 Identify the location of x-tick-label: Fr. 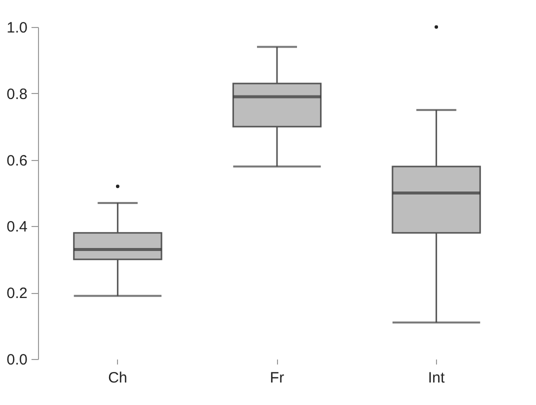
(277, 378).